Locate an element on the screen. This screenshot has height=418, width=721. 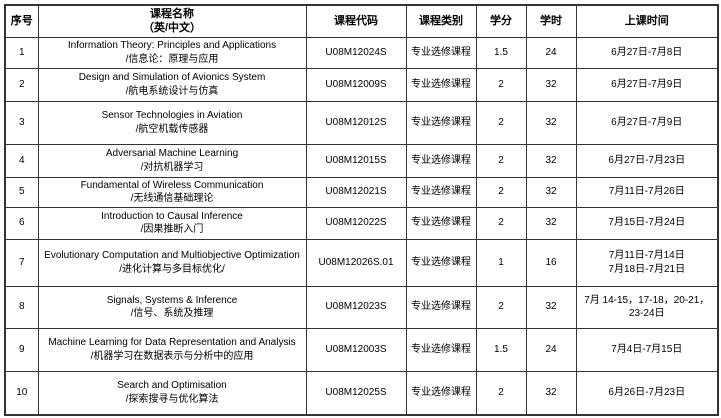
cell-index: 5 is located at coordinates (21, 192).